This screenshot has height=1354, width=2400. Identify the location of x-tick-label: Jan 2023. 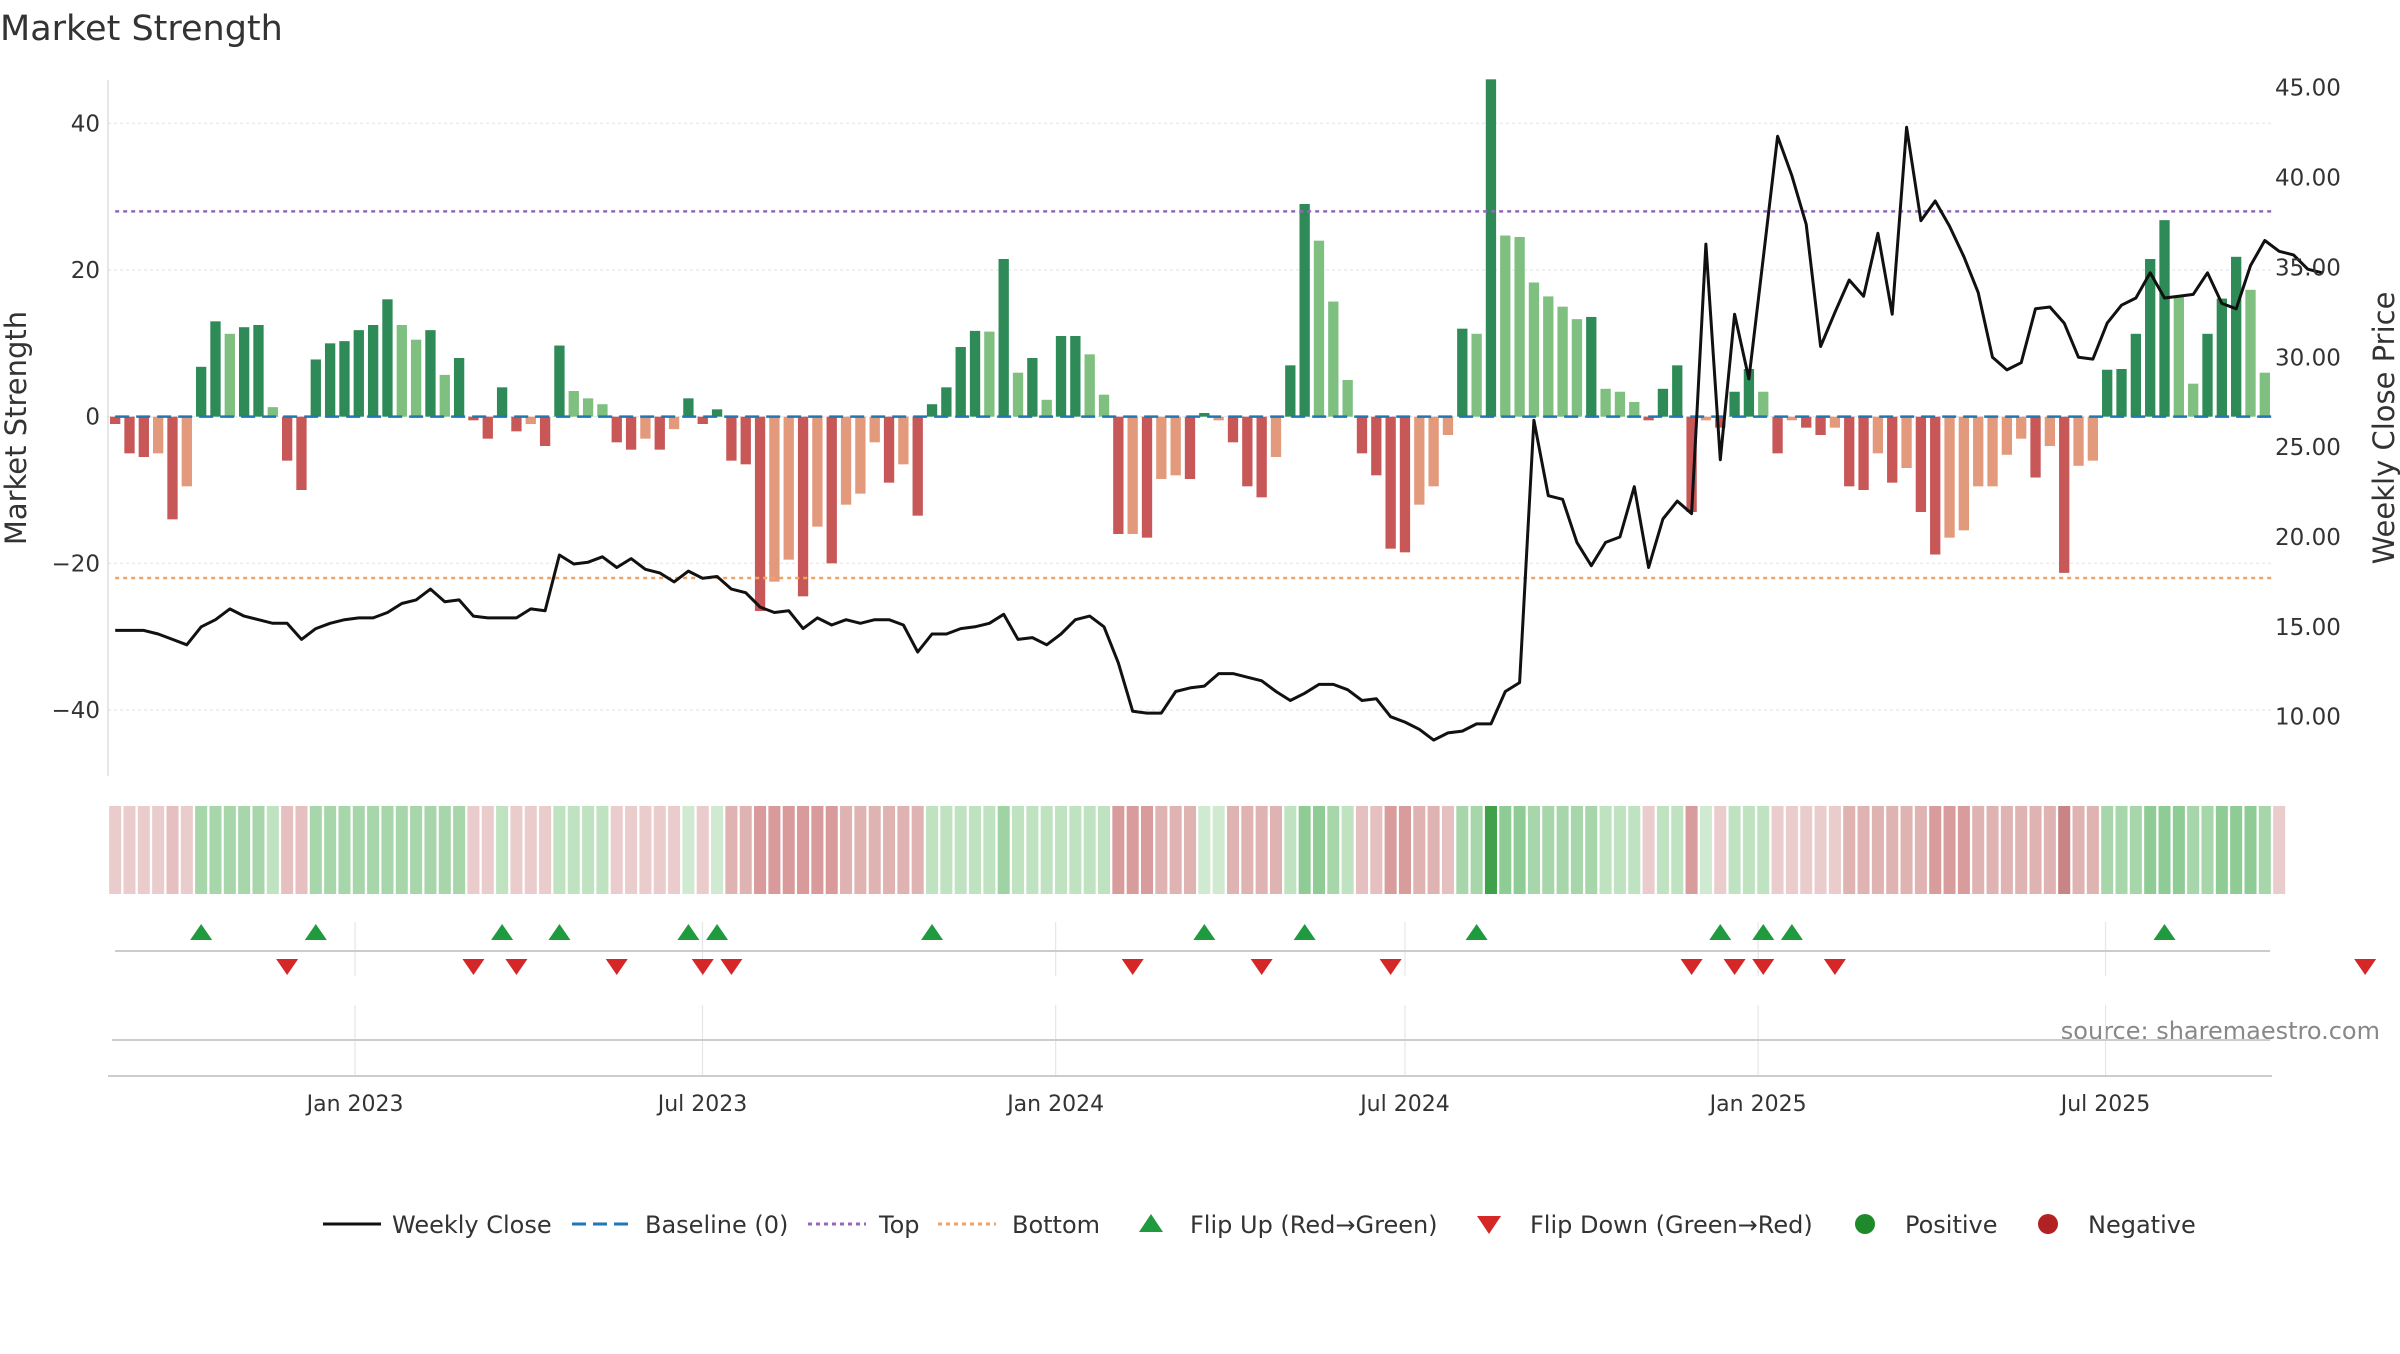
(354, 1104).